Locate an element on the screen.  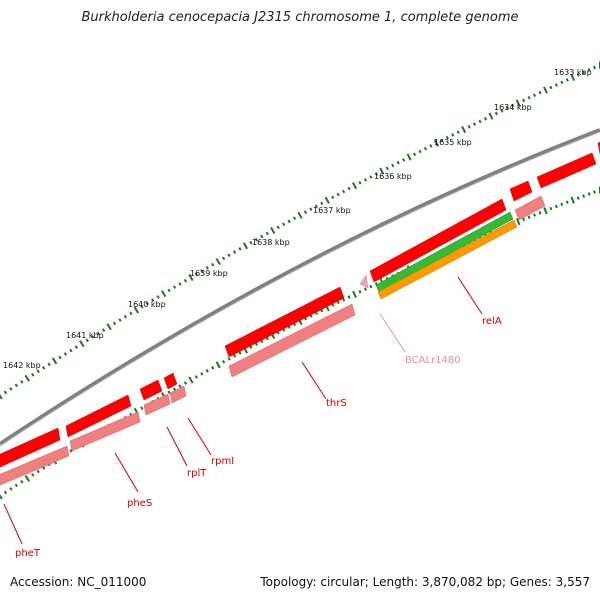
orange-feature is located at coordinates (447, 259).